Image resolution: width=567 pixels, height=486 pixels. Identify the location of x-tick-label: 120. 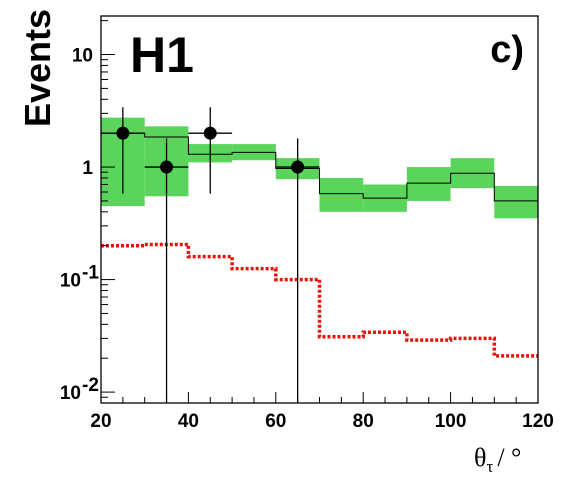
(538, 421).